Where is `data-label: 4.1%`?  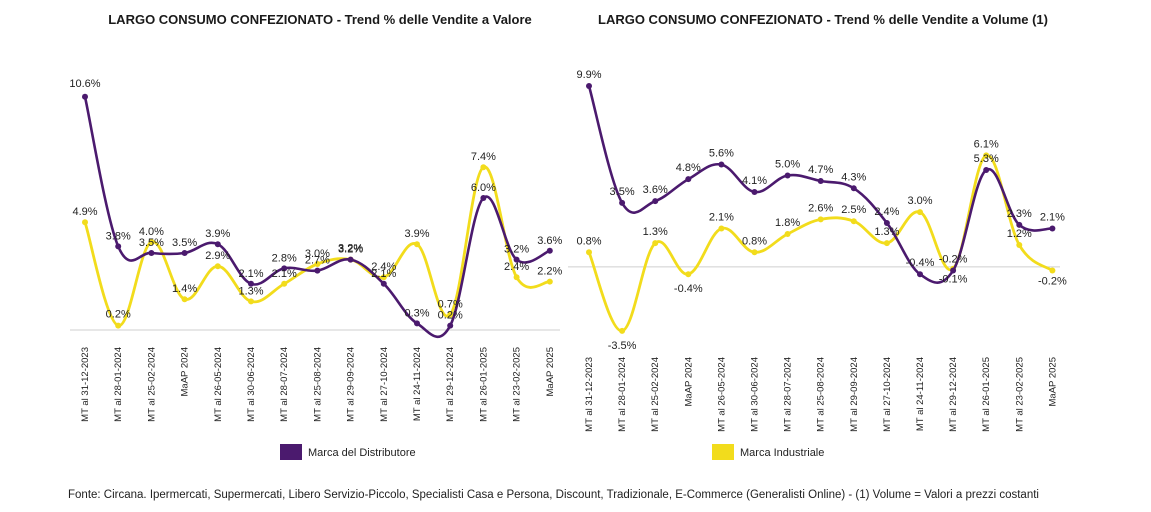 data-label: 4.1% is located at coordinates (754, 181).